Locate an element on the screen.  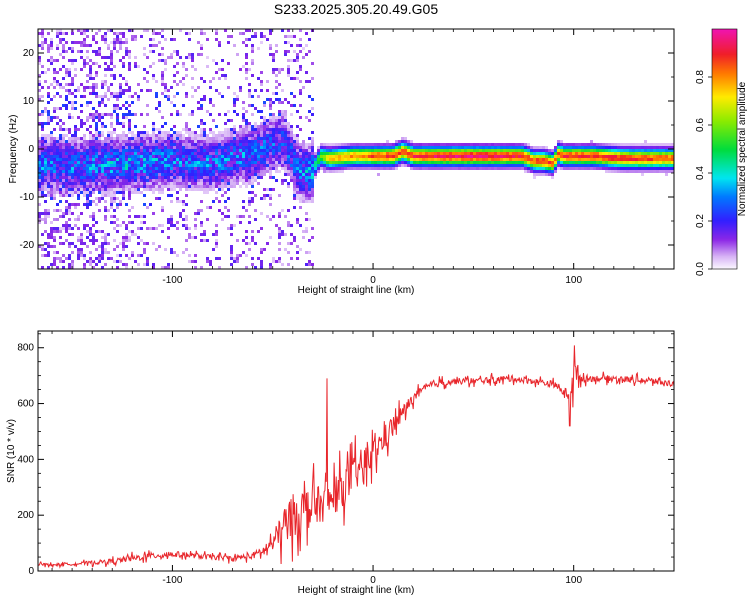
colorbar-label: Normalized spectral amplitude is located at coordinates (742, 148).